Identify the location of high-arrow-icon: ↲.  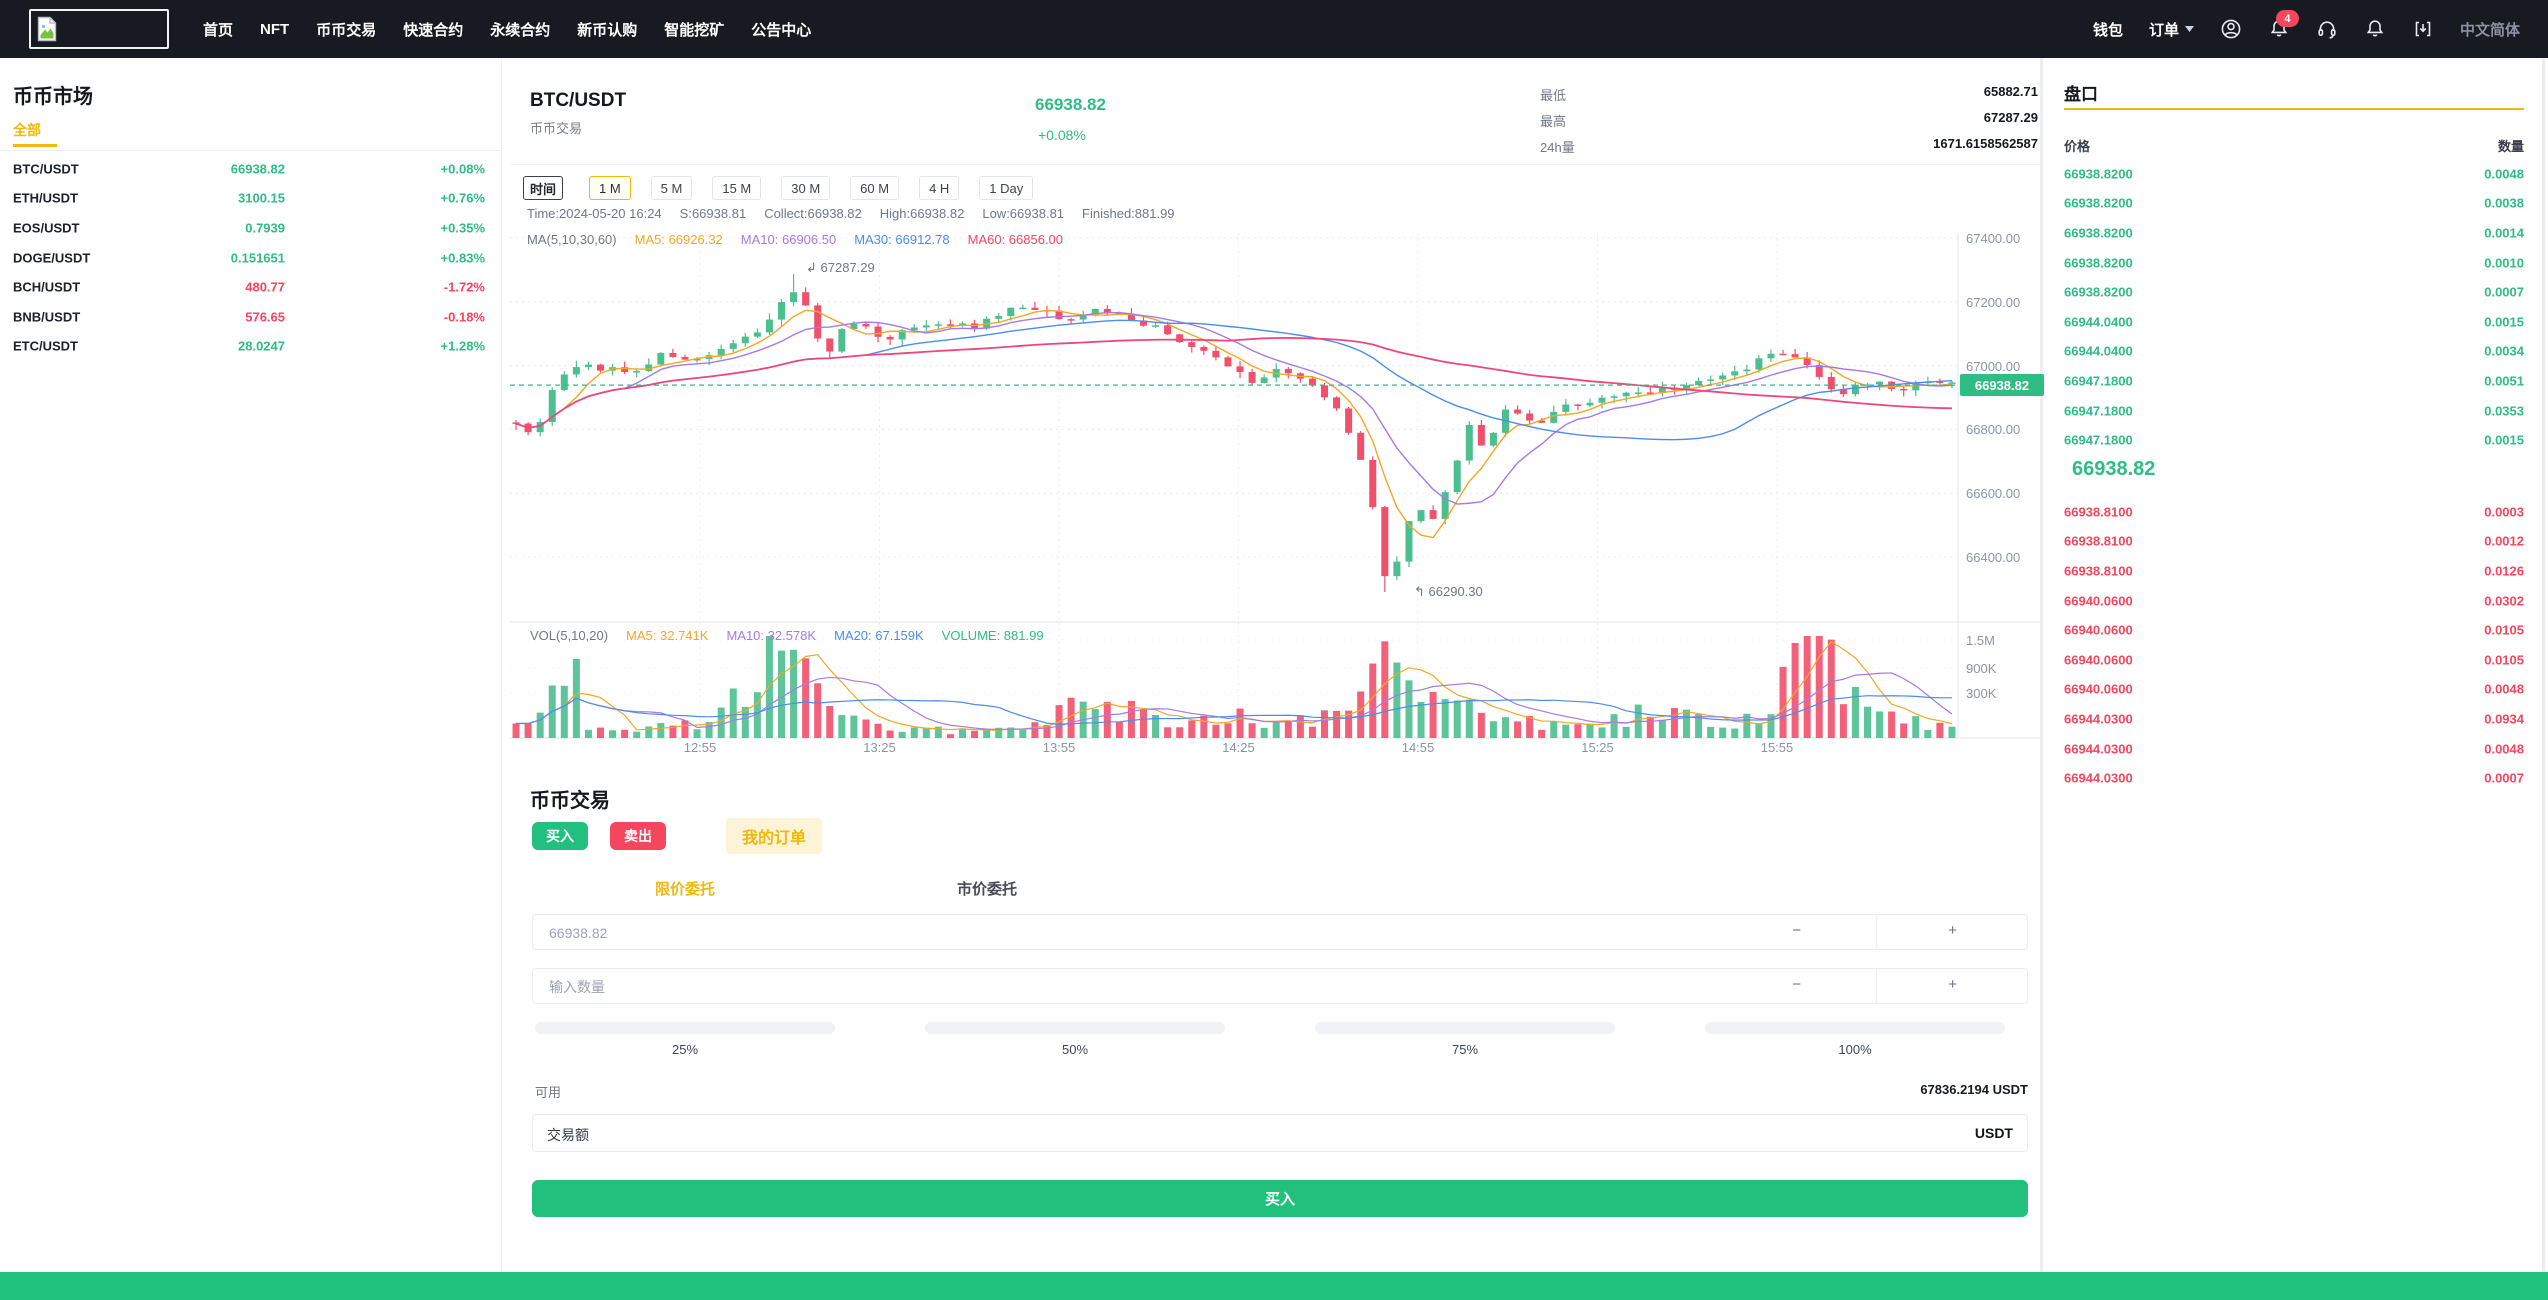
(811, 267).